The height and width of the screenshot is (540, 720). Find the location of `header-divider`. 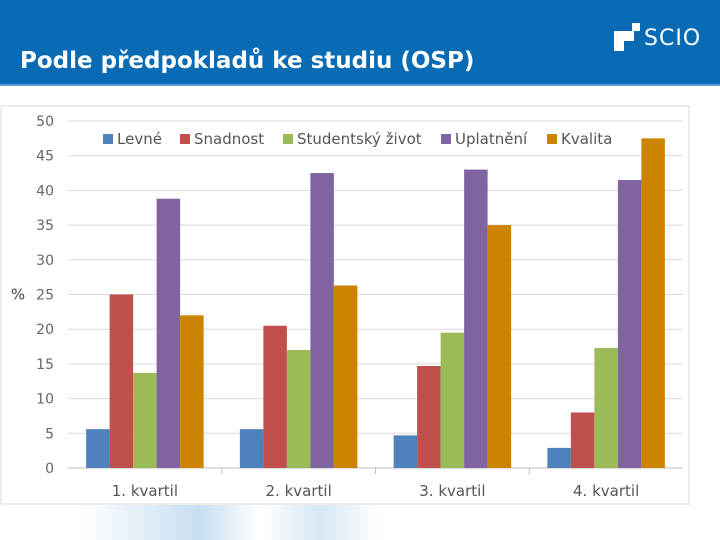

header-divider is located at coordinates (360, 85).